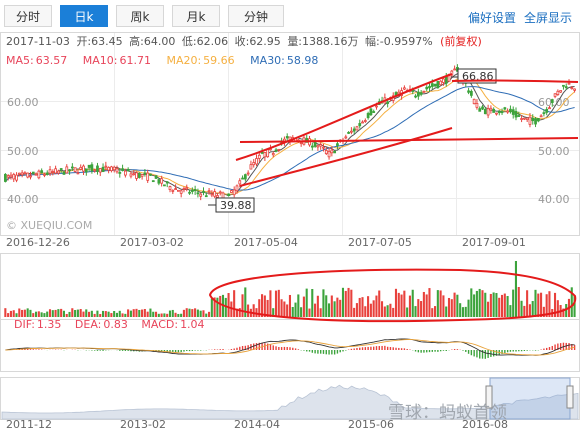  What do you see at coordinates (143, 424) in the screenshot?
I see `overview-x-tick: 2013-02` at bounding box center [143, 424].